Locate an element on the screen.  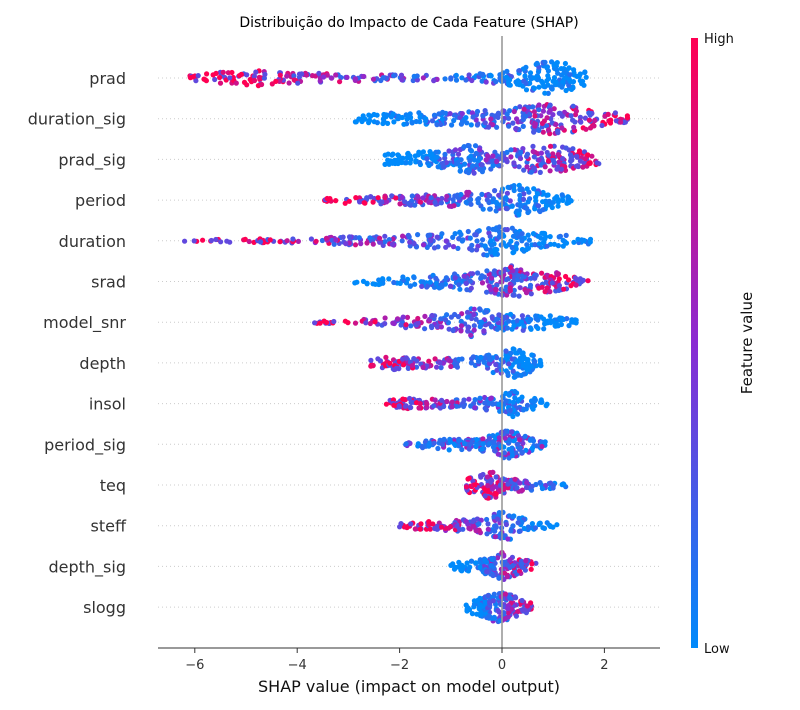
series-prad_sig is located at coordinates (492, 159).